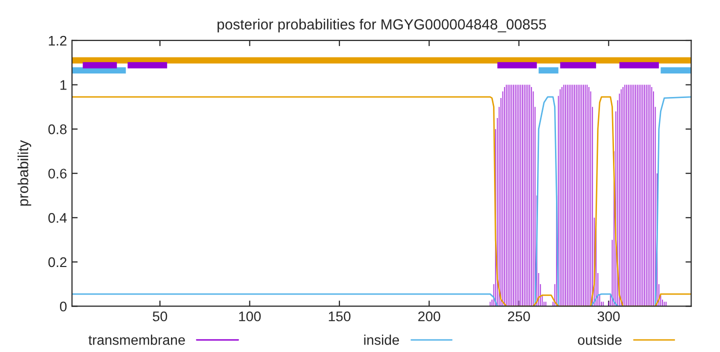 The image size is (720, 352). I want to click on x-tick-label: 300, so click(609, 316).